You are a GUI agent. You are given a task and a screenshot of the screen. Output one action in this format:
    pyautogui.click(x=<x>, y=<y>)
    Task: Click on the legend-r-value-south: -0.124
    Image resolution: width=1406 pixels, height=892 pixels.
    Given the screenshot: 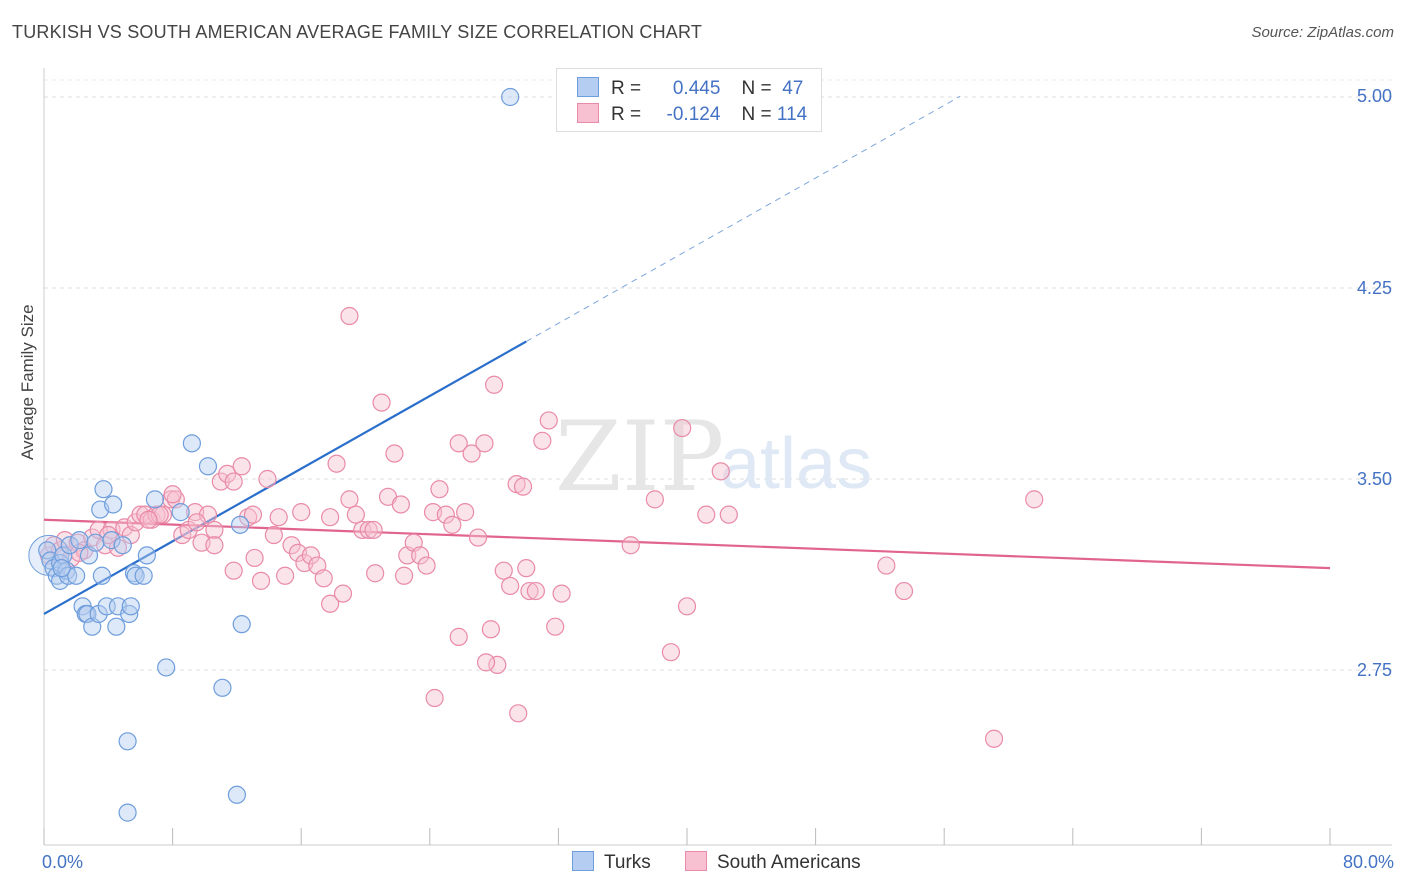 What is the action you would take?
    pyautogui.click(x=693, y=114)
    